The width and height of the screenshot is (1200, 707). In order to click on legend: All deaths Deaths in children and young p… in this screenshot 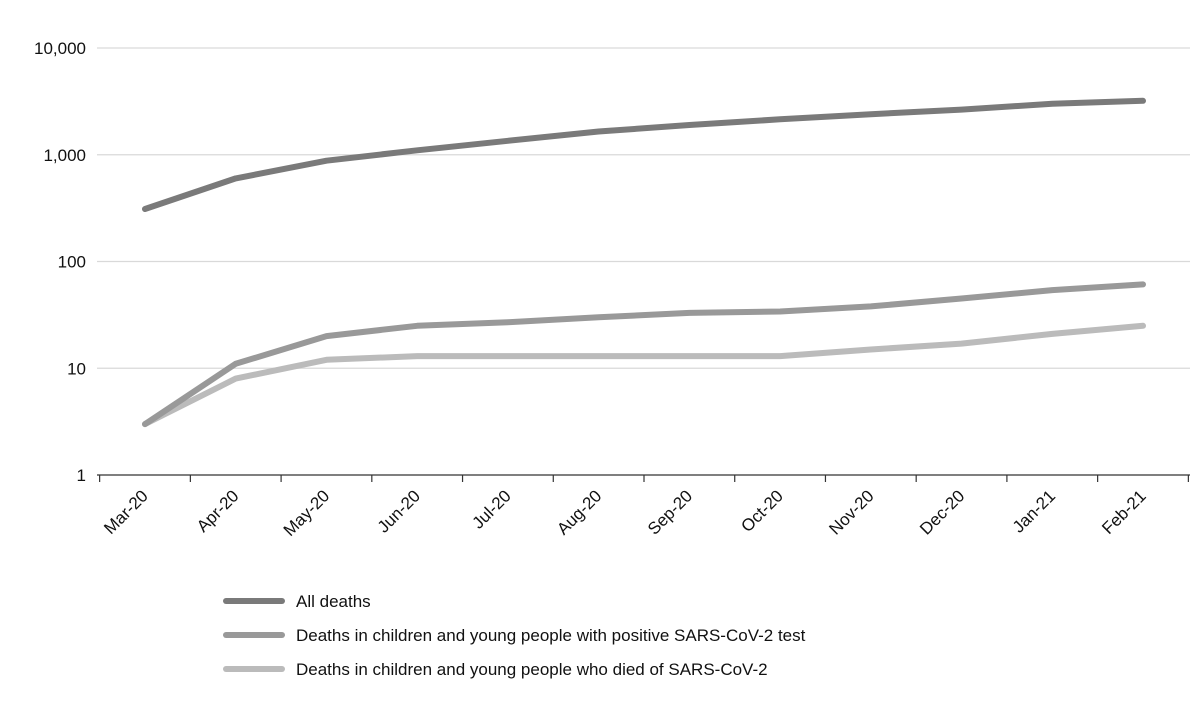, I will do `click(514, 635)`.